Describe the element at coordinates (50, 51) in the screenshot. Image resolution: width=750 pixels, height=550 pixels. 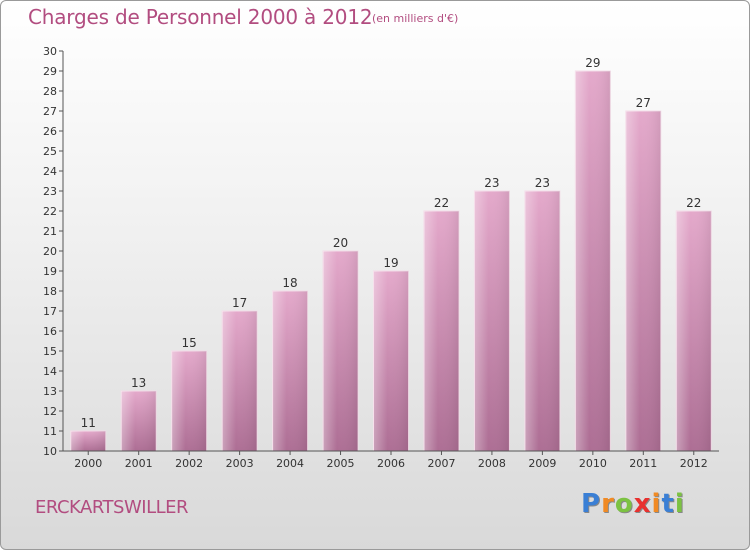
I see `y-tick-label: 30` at that location.